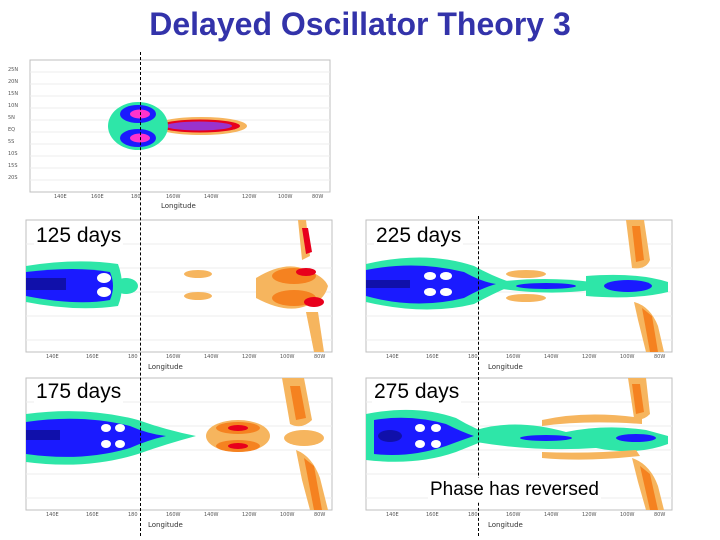 The width and height of the screenshot is (720, 540). I want to click on panel-label-125: 125 days, so click(79, 236).